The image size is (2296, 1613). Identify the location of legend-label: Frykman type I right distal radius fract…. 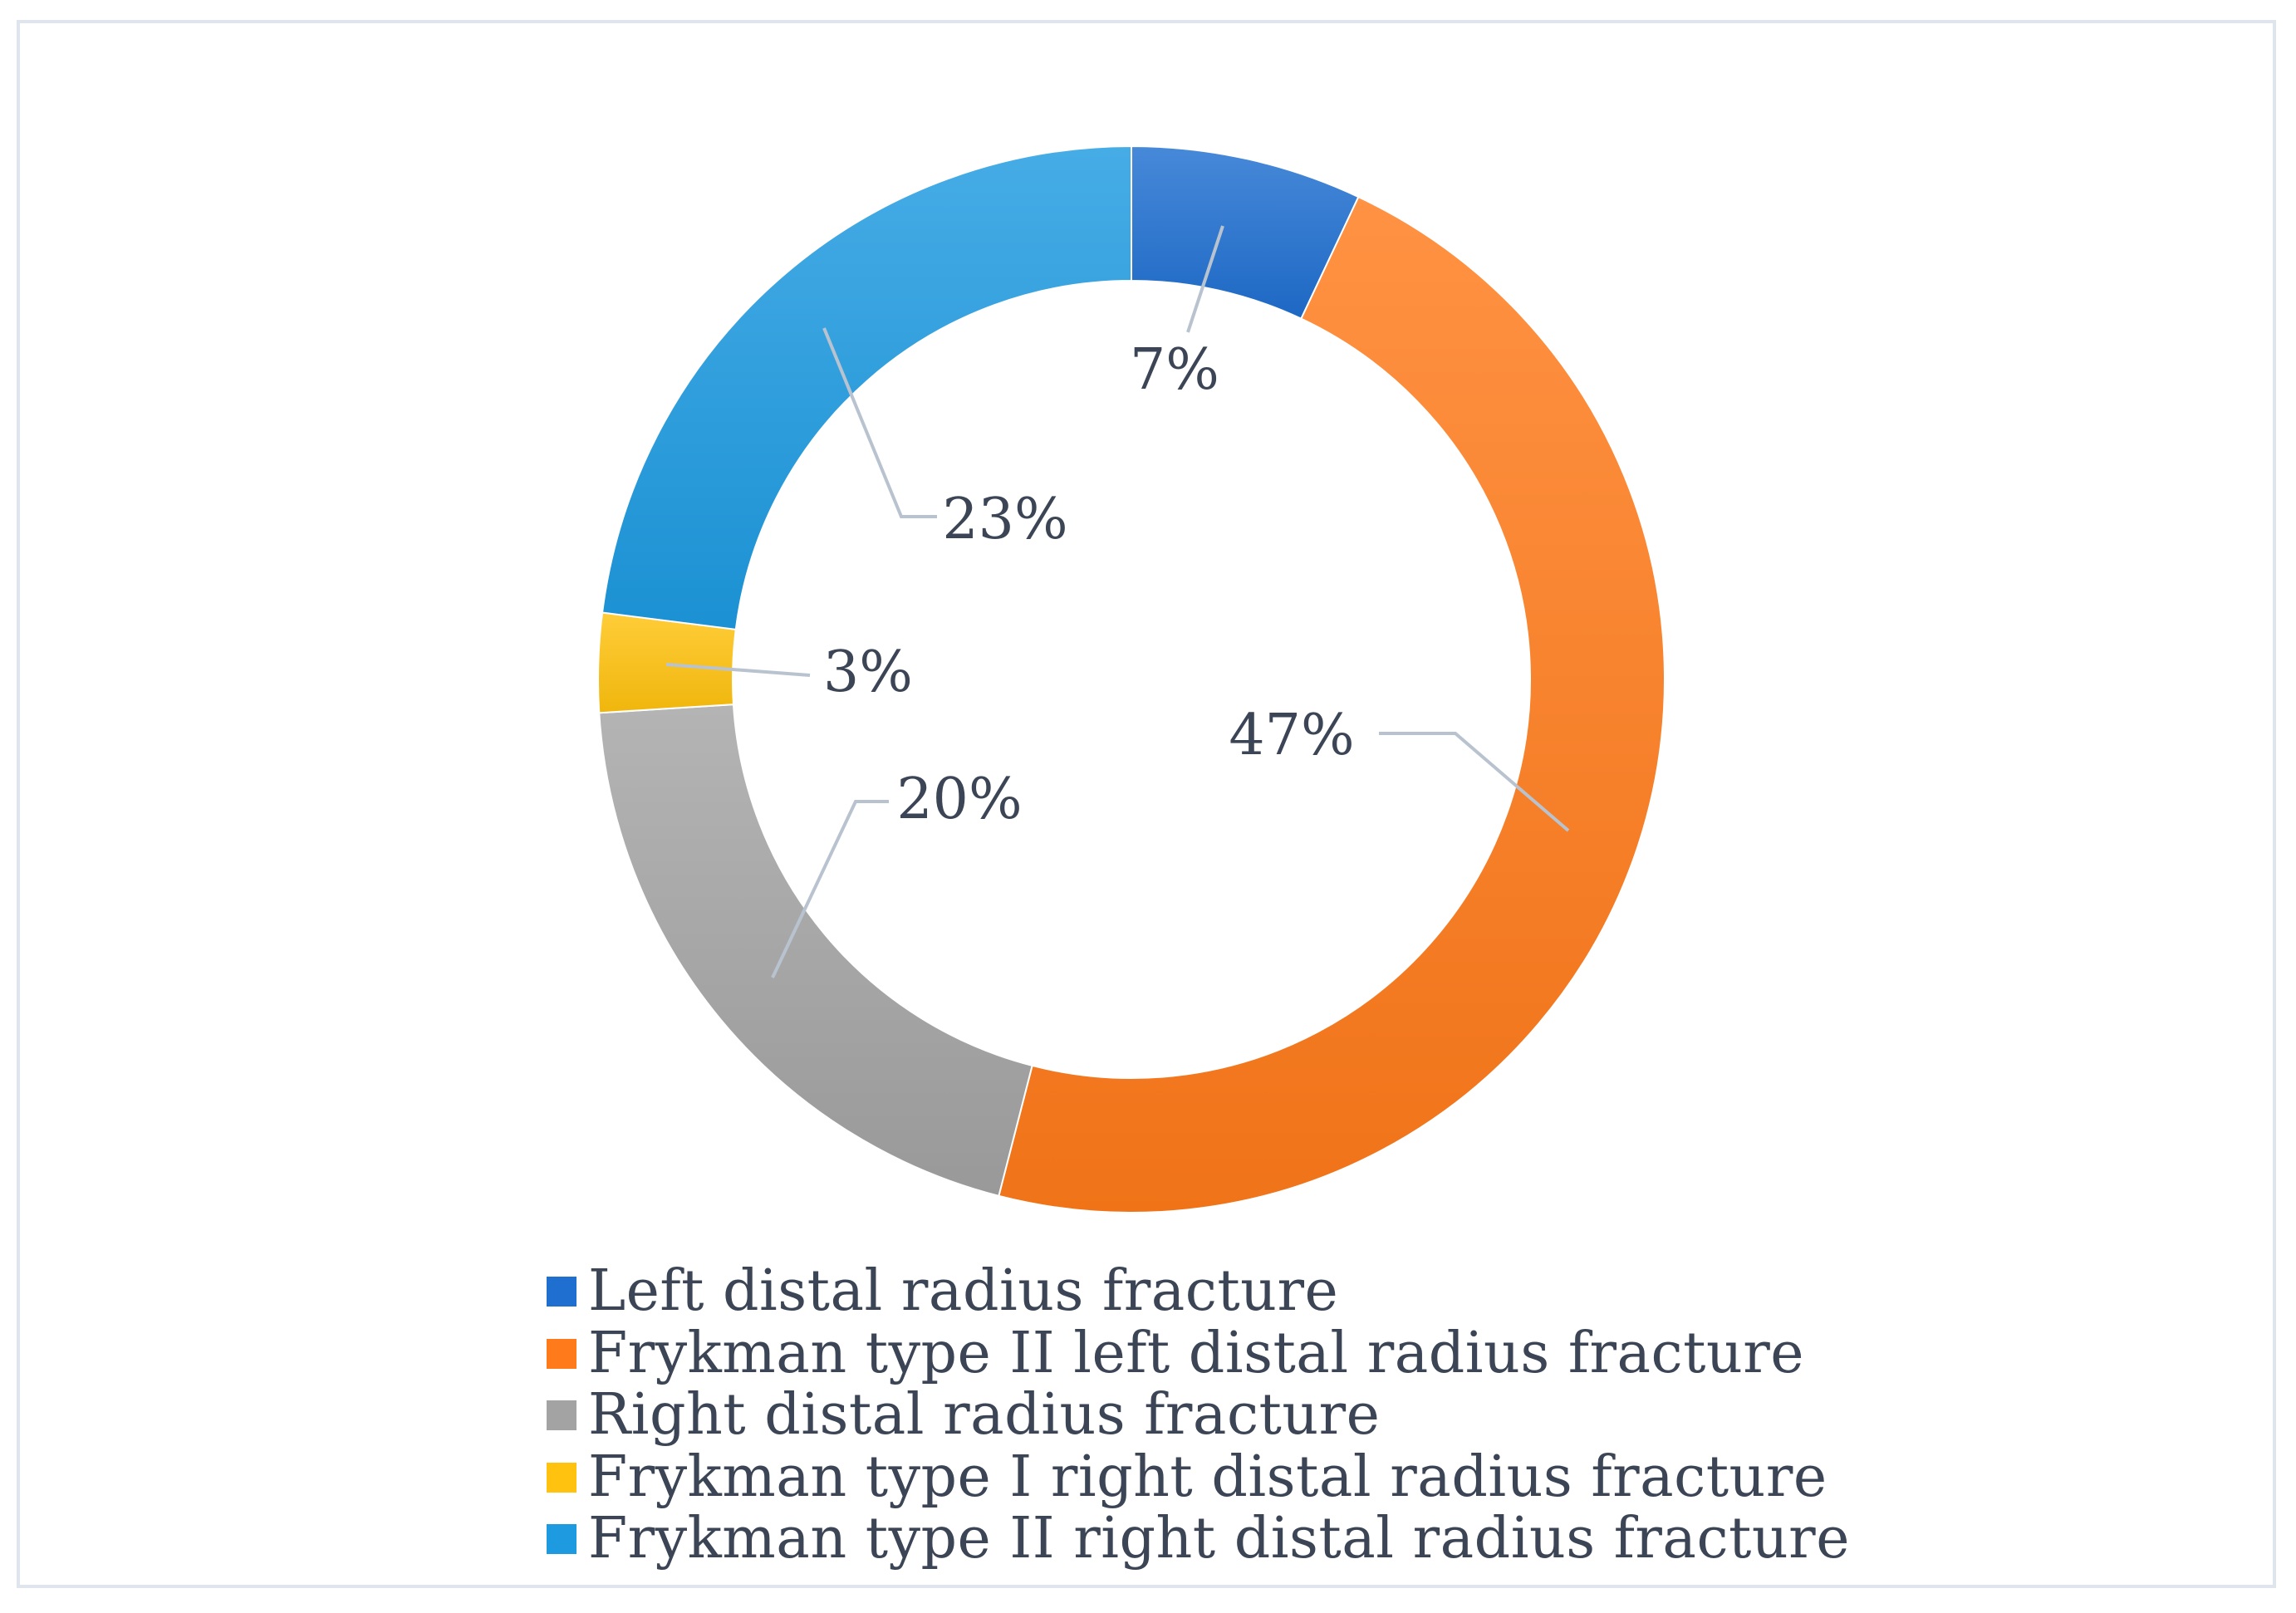
(1207, 1477).